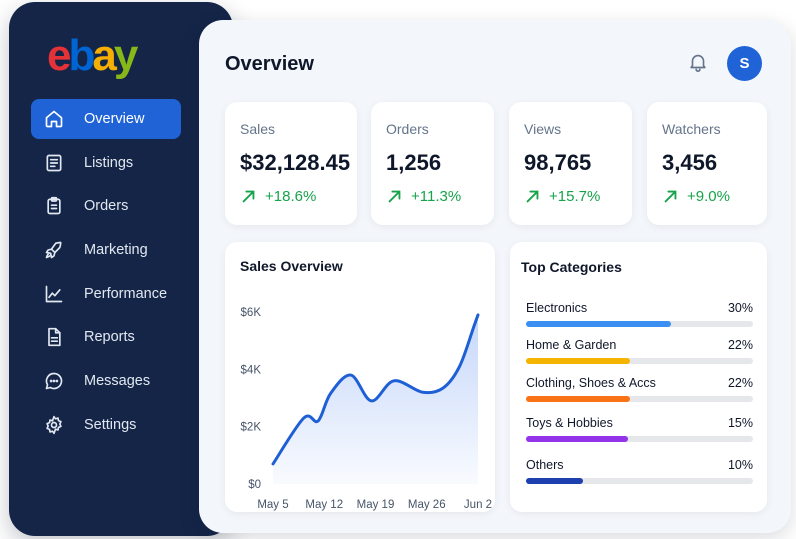 The height and width of the screenshot is (539, 796). I want to click on x-tick-label: May 5, so click(272, 505).